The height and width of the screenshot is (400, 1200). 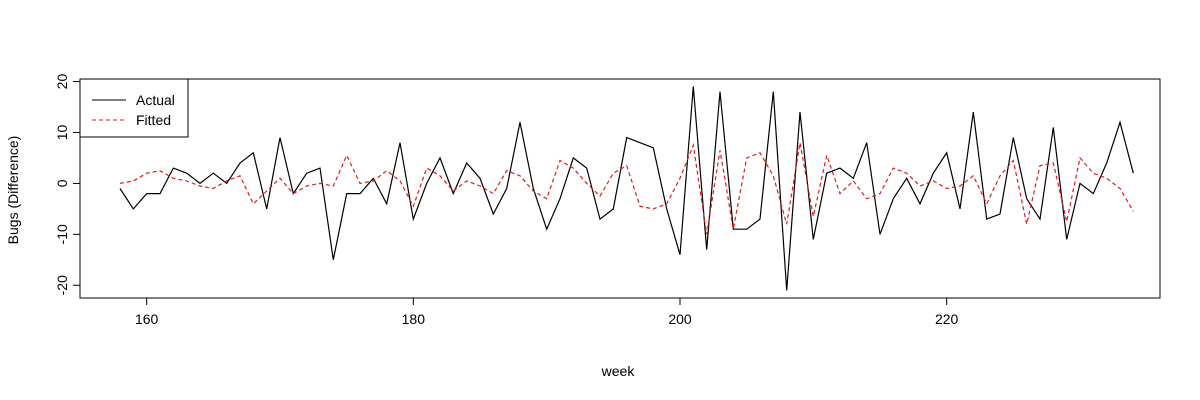 What do you see at coordinates (414, 319) in the screenshot?
I see `x-tick-label: 180` at bounding box center [414, 319].